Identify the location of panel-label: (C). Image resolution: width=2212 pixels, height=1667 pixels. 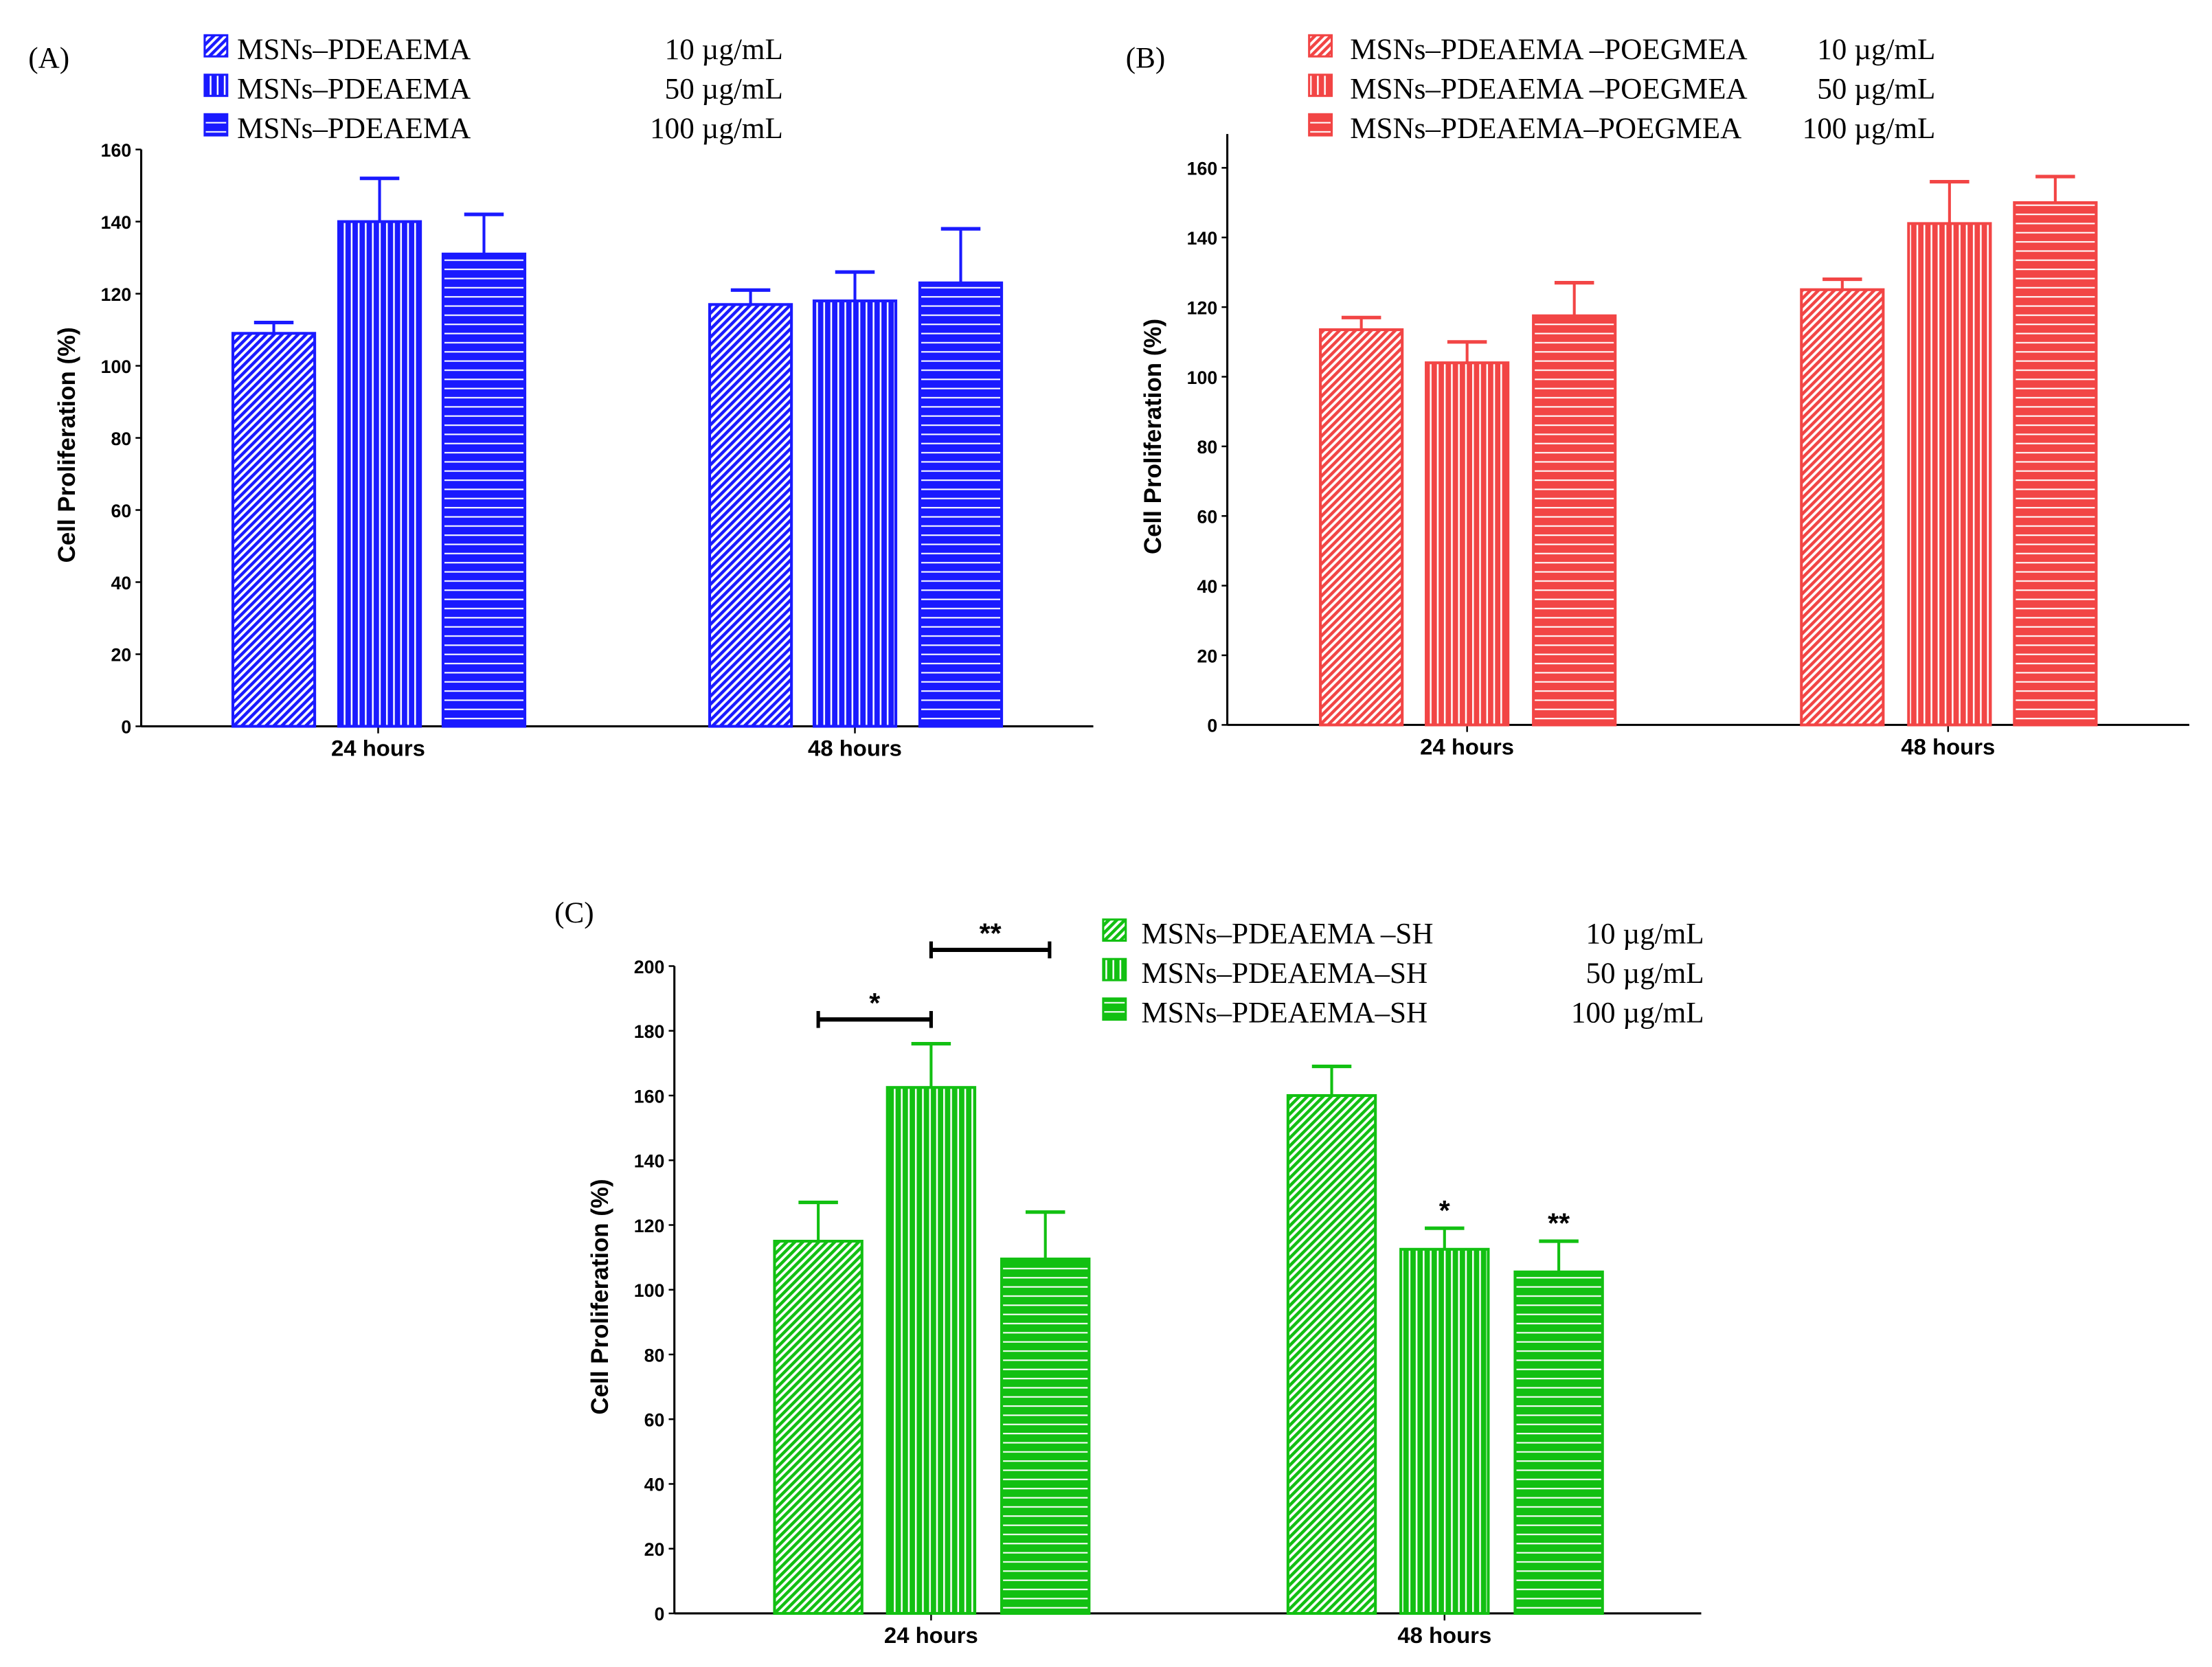
(574, 913).